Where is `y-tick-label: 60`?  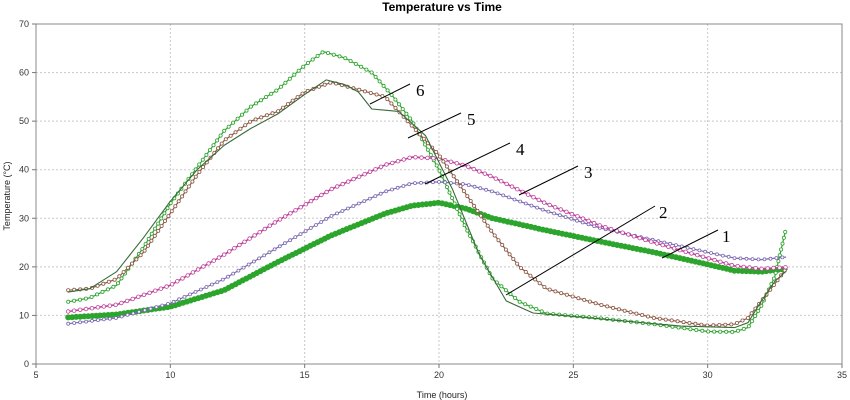 y-tick-label: 60 is located at coordinates (24, 73).